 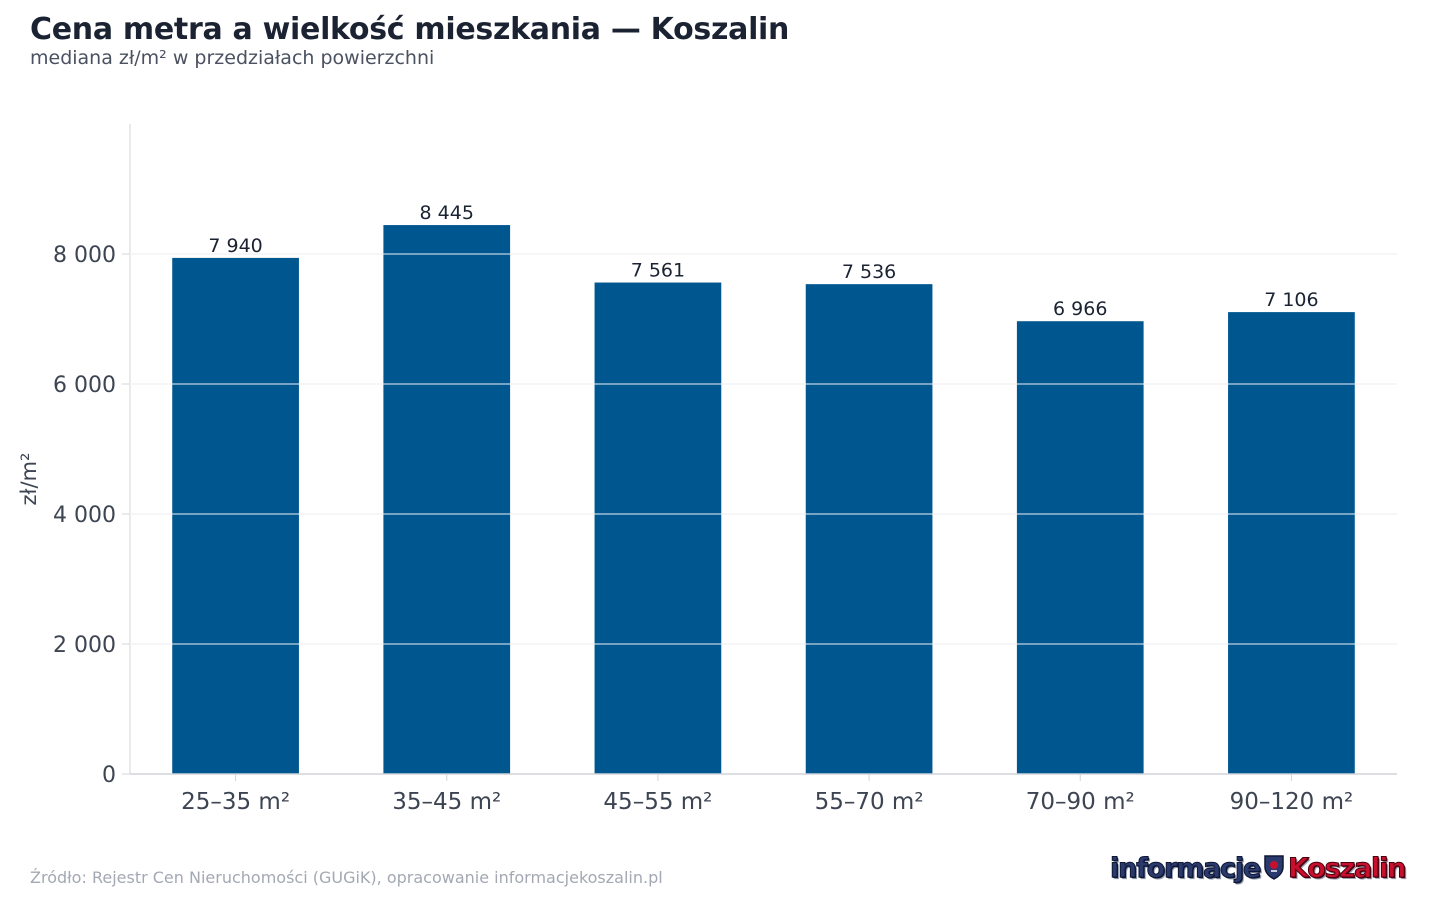 I want to click on data-label: 7 940, so click(x=235, y=246).